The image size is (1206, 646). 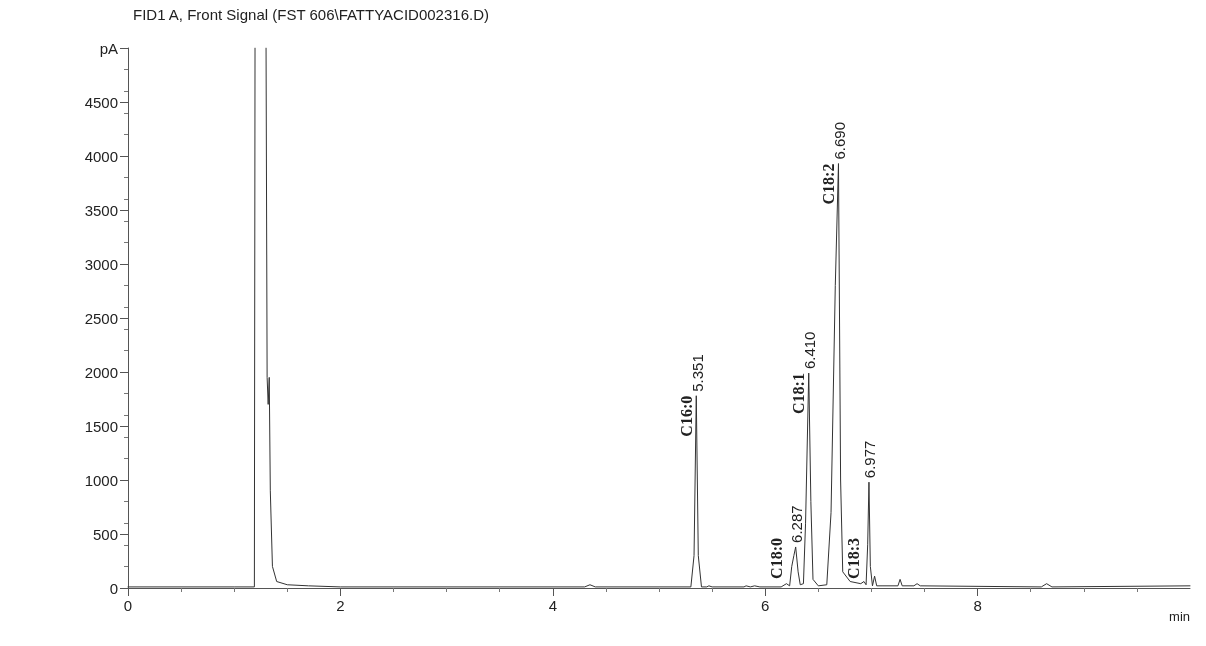 What do you see at coordinates (101, 480) in the screenshot?
I see `y-tick-label: 1000` at bounding box center [101, 480].